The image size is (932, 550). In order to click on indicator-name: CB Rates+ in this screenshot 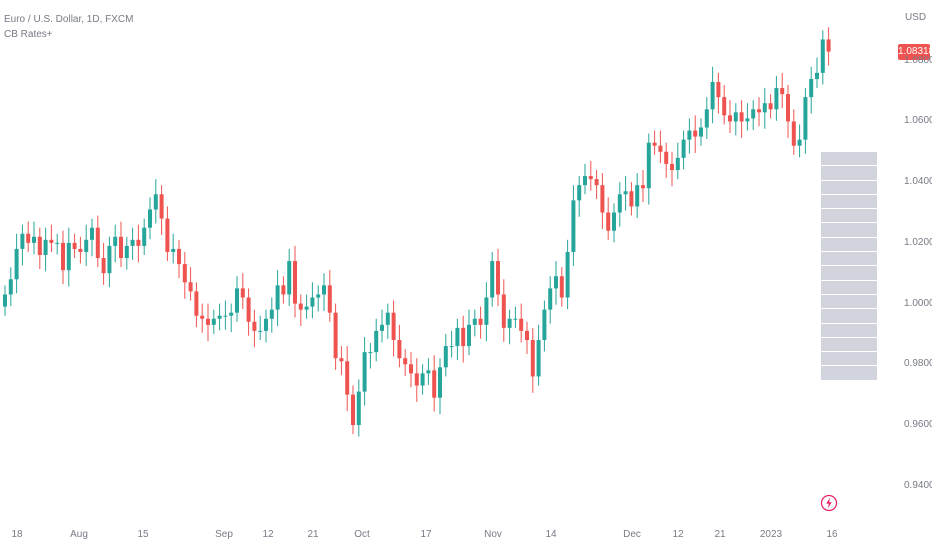, I will do `click(28, 34)`.